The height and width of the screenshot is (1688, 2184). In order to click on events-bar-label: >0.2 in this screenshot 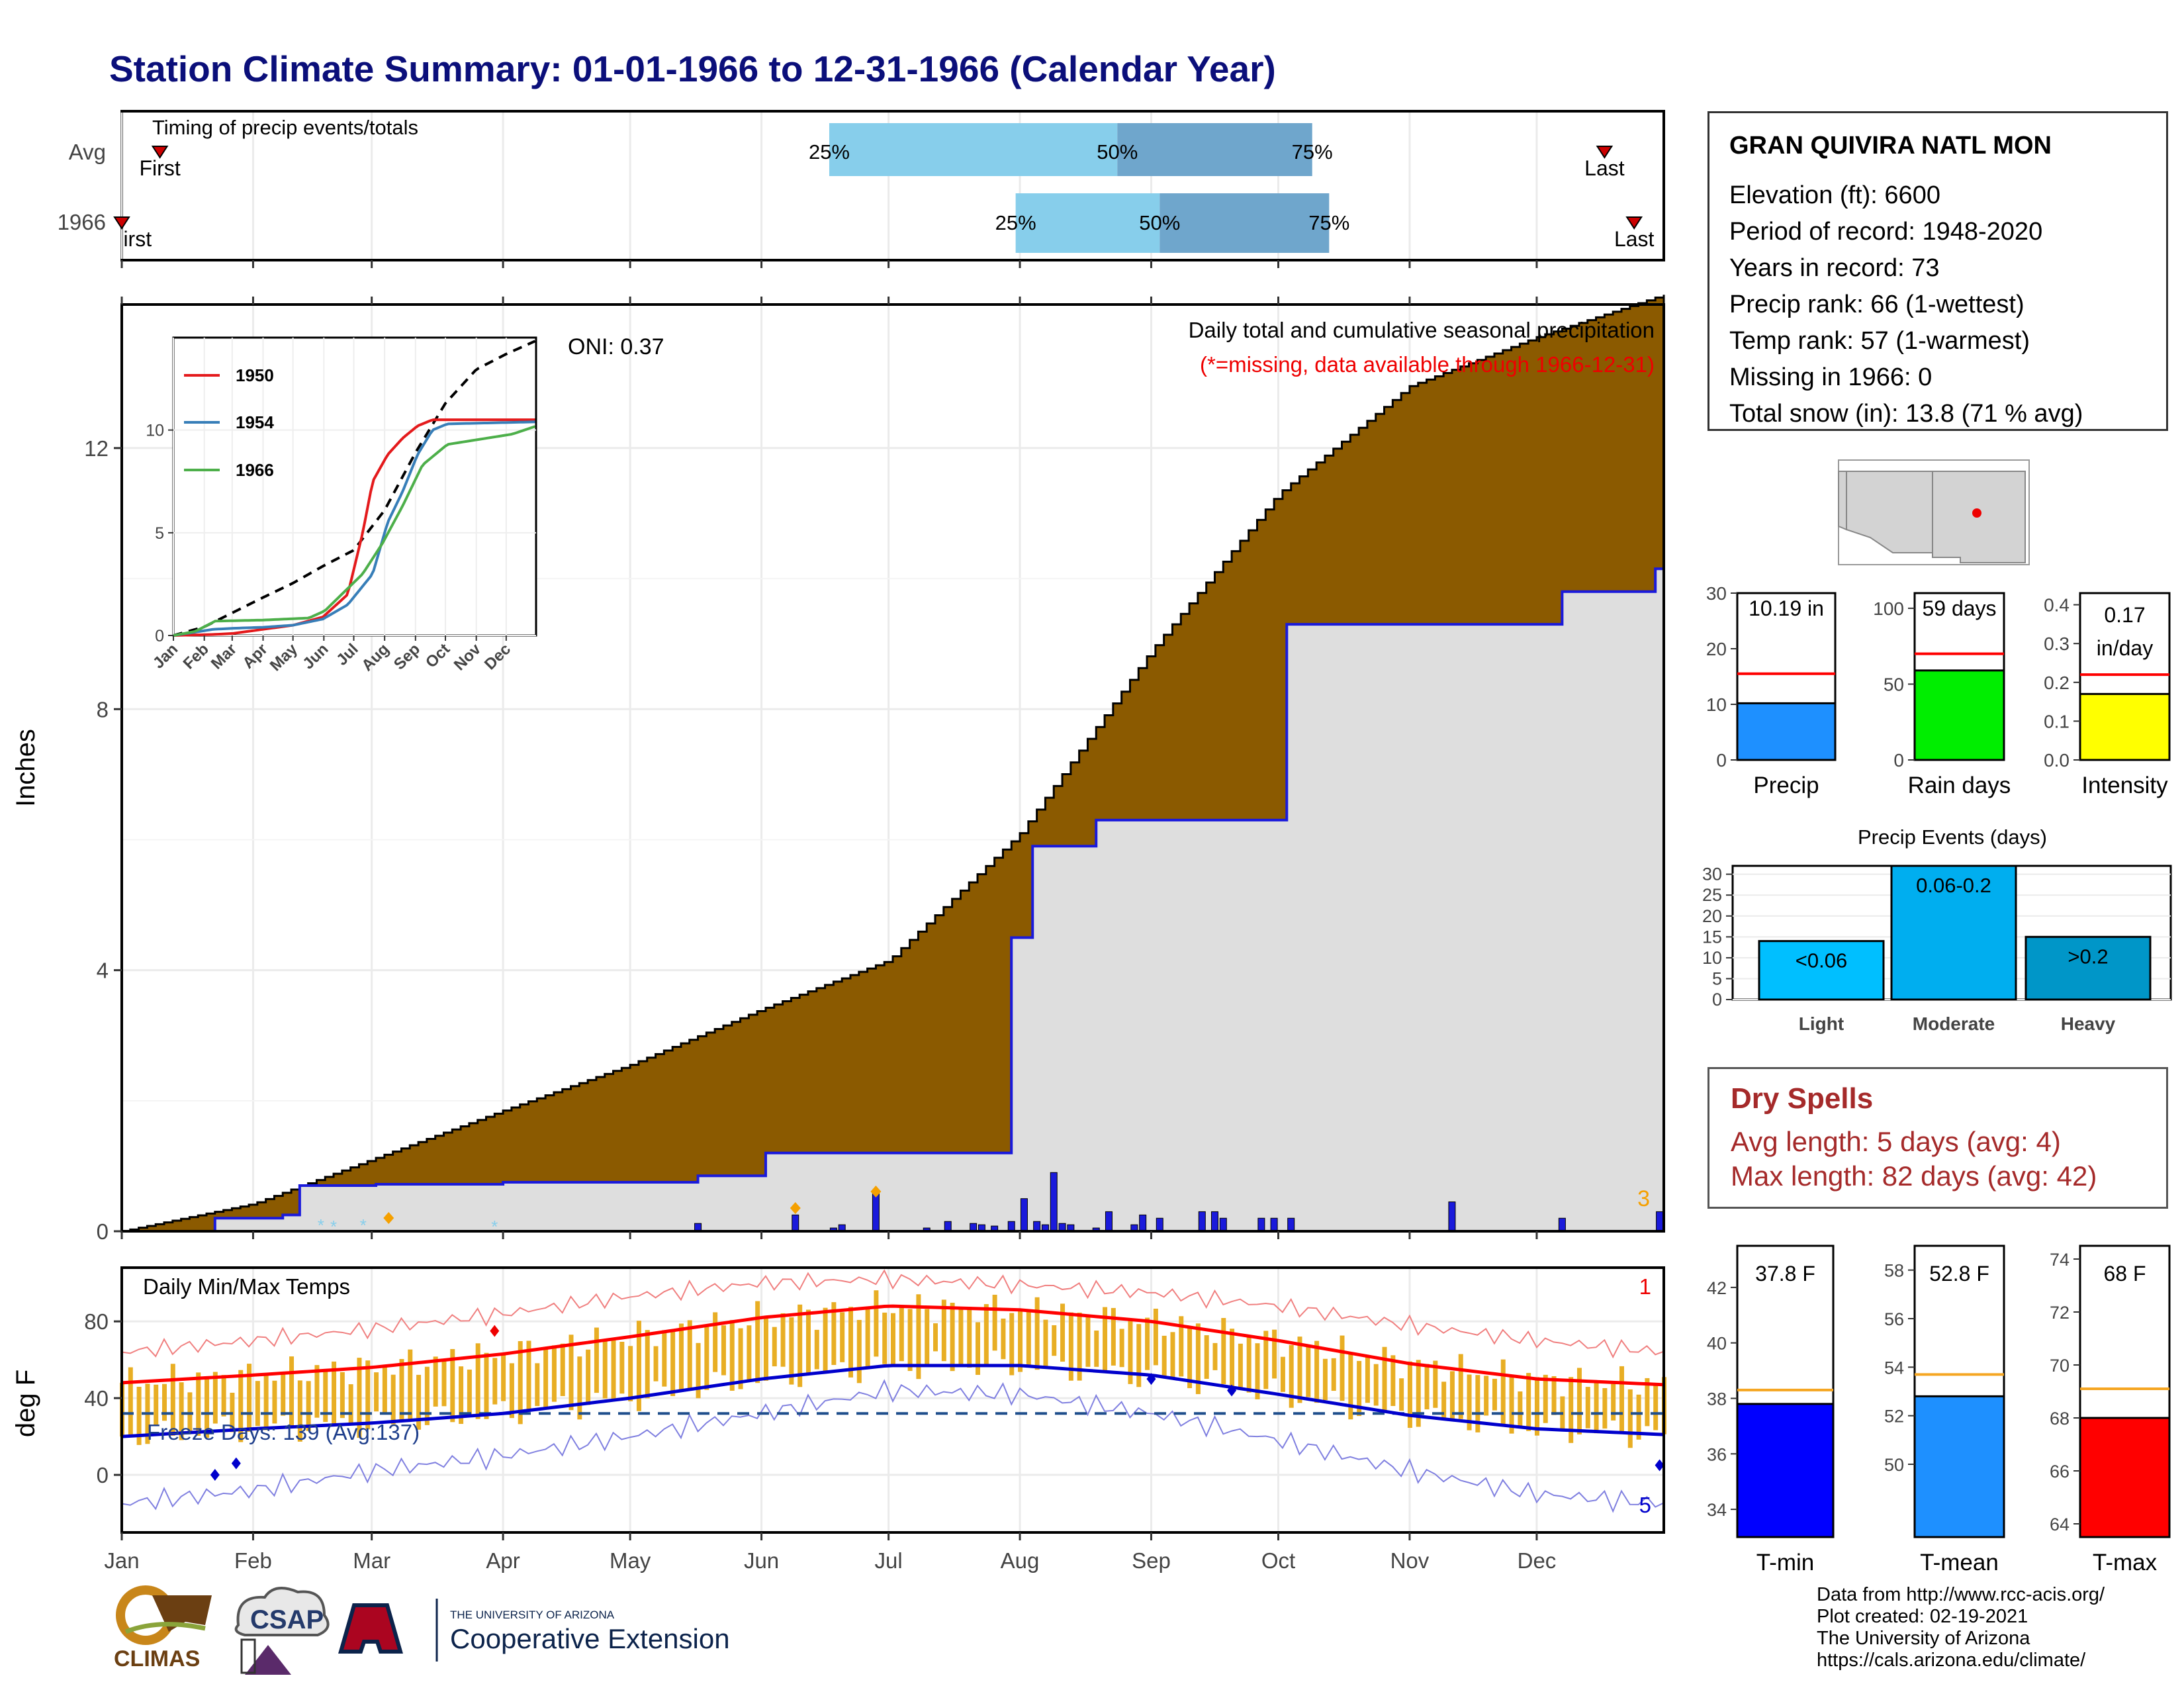, I will do `click(2088, 956)`.